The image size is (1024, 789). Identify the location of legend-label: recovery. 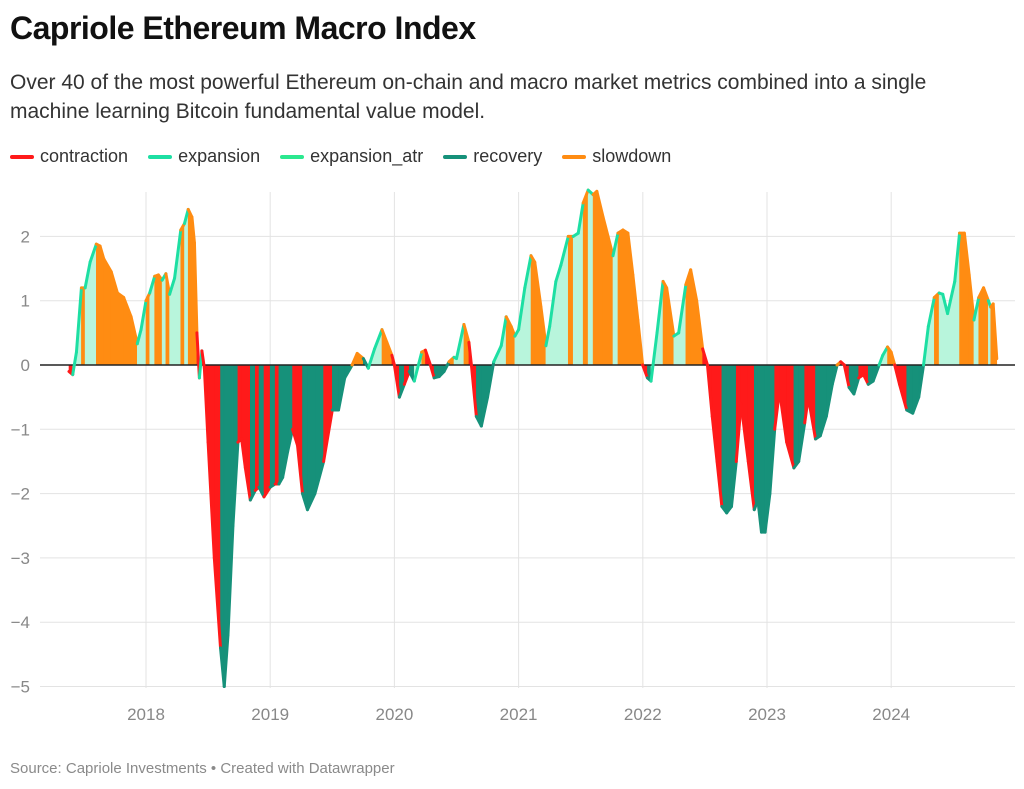
(508, 156).